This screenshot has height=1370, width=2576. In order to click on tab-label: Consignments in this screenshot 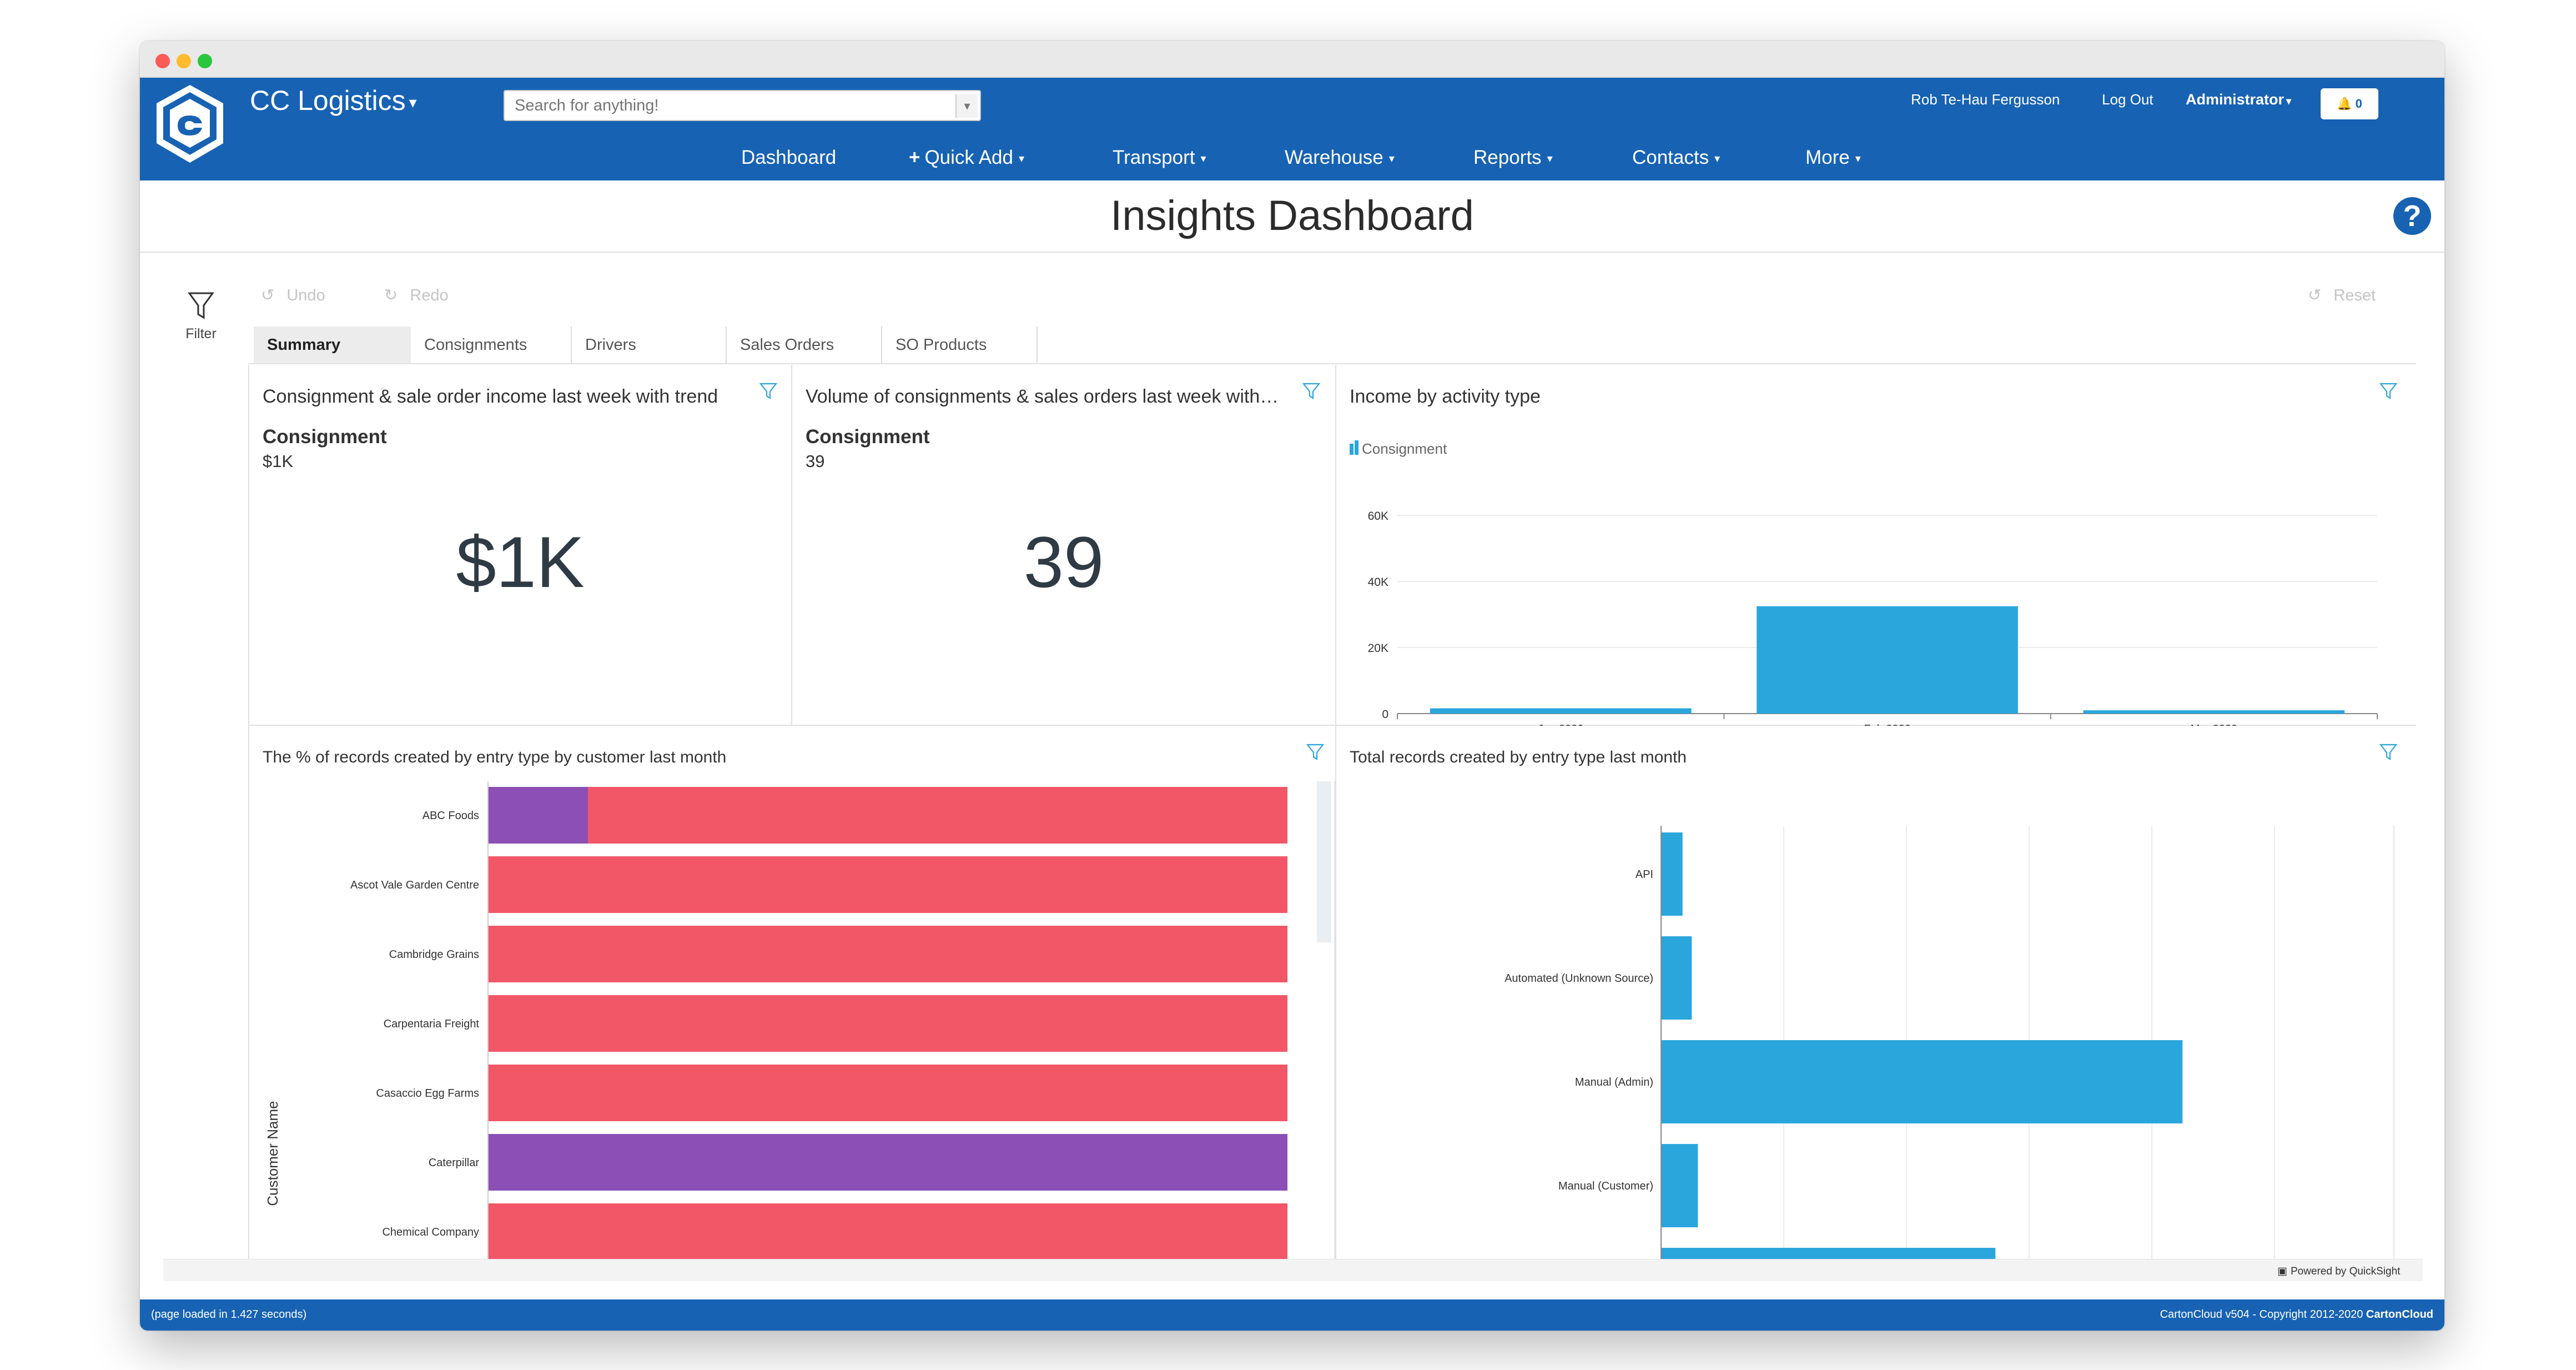, I will do `click(476, 345)`.